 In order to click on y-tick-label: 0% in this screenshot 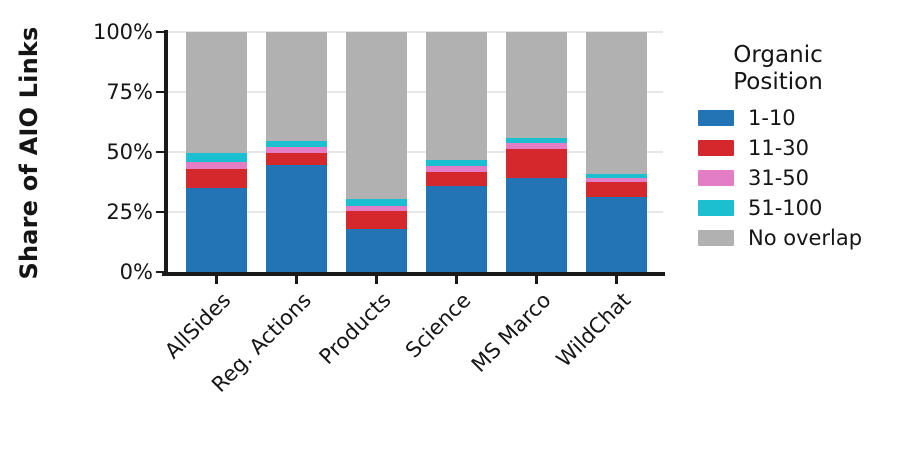, I will do `click(136, 272)`.